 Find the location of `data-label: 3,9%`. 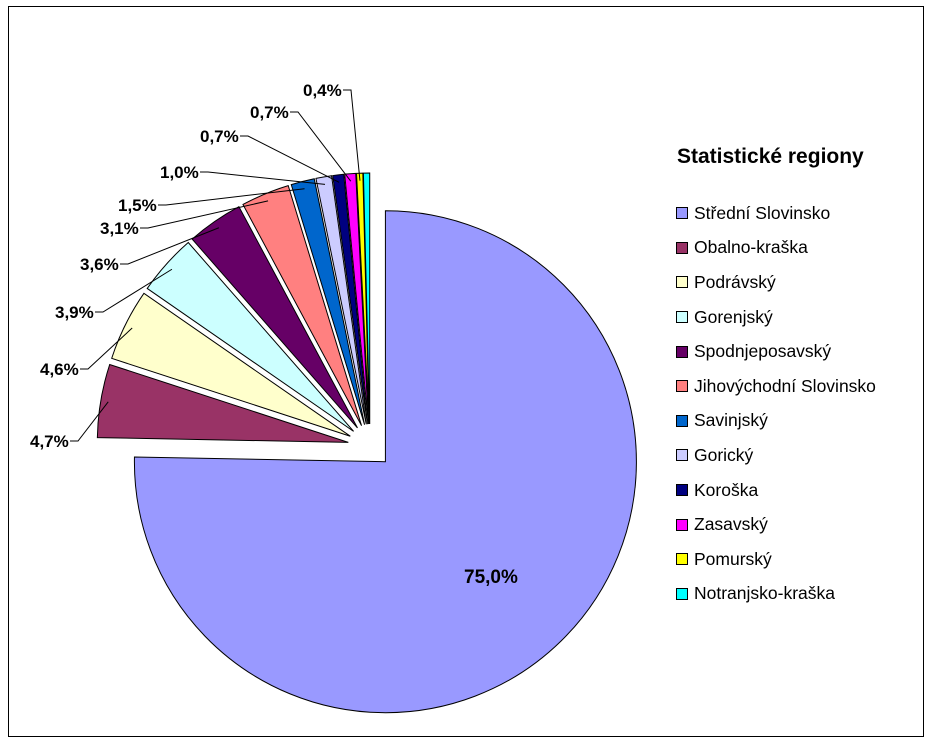

data-label: 3,9% is located at coordinates (74, 312).